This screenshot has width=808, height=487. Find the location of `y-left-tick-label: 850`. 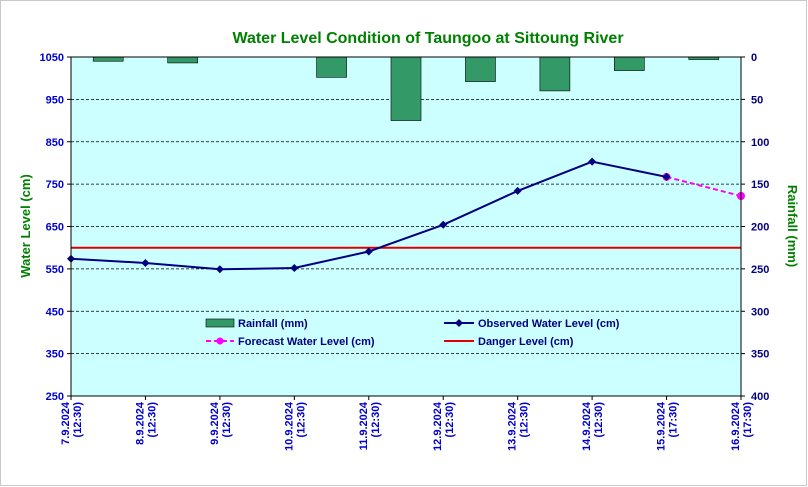

y-left-tick-label: 850 is located at coordinates (55, 143).